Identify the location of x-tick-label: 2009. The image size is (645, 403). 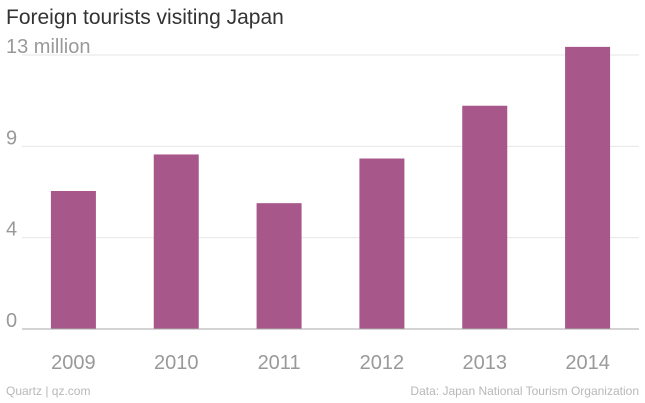
(73, 363).